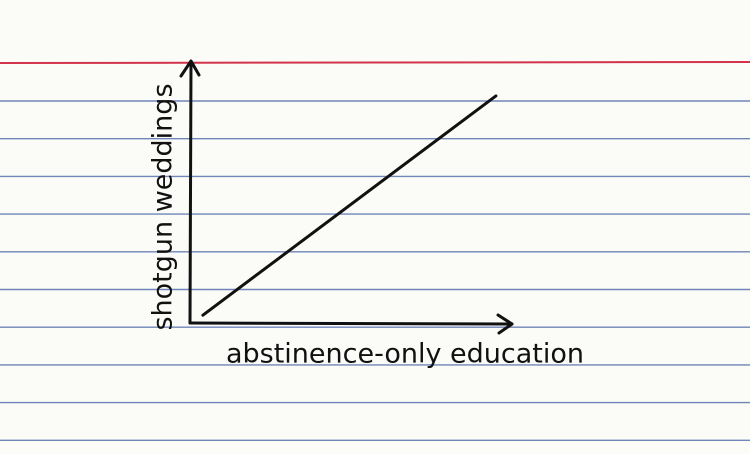 This screenshot has width=750, height=454. Describe the element at coordinates (190, 68) in the screenshot. I see `y-axis-arrow` at that location.